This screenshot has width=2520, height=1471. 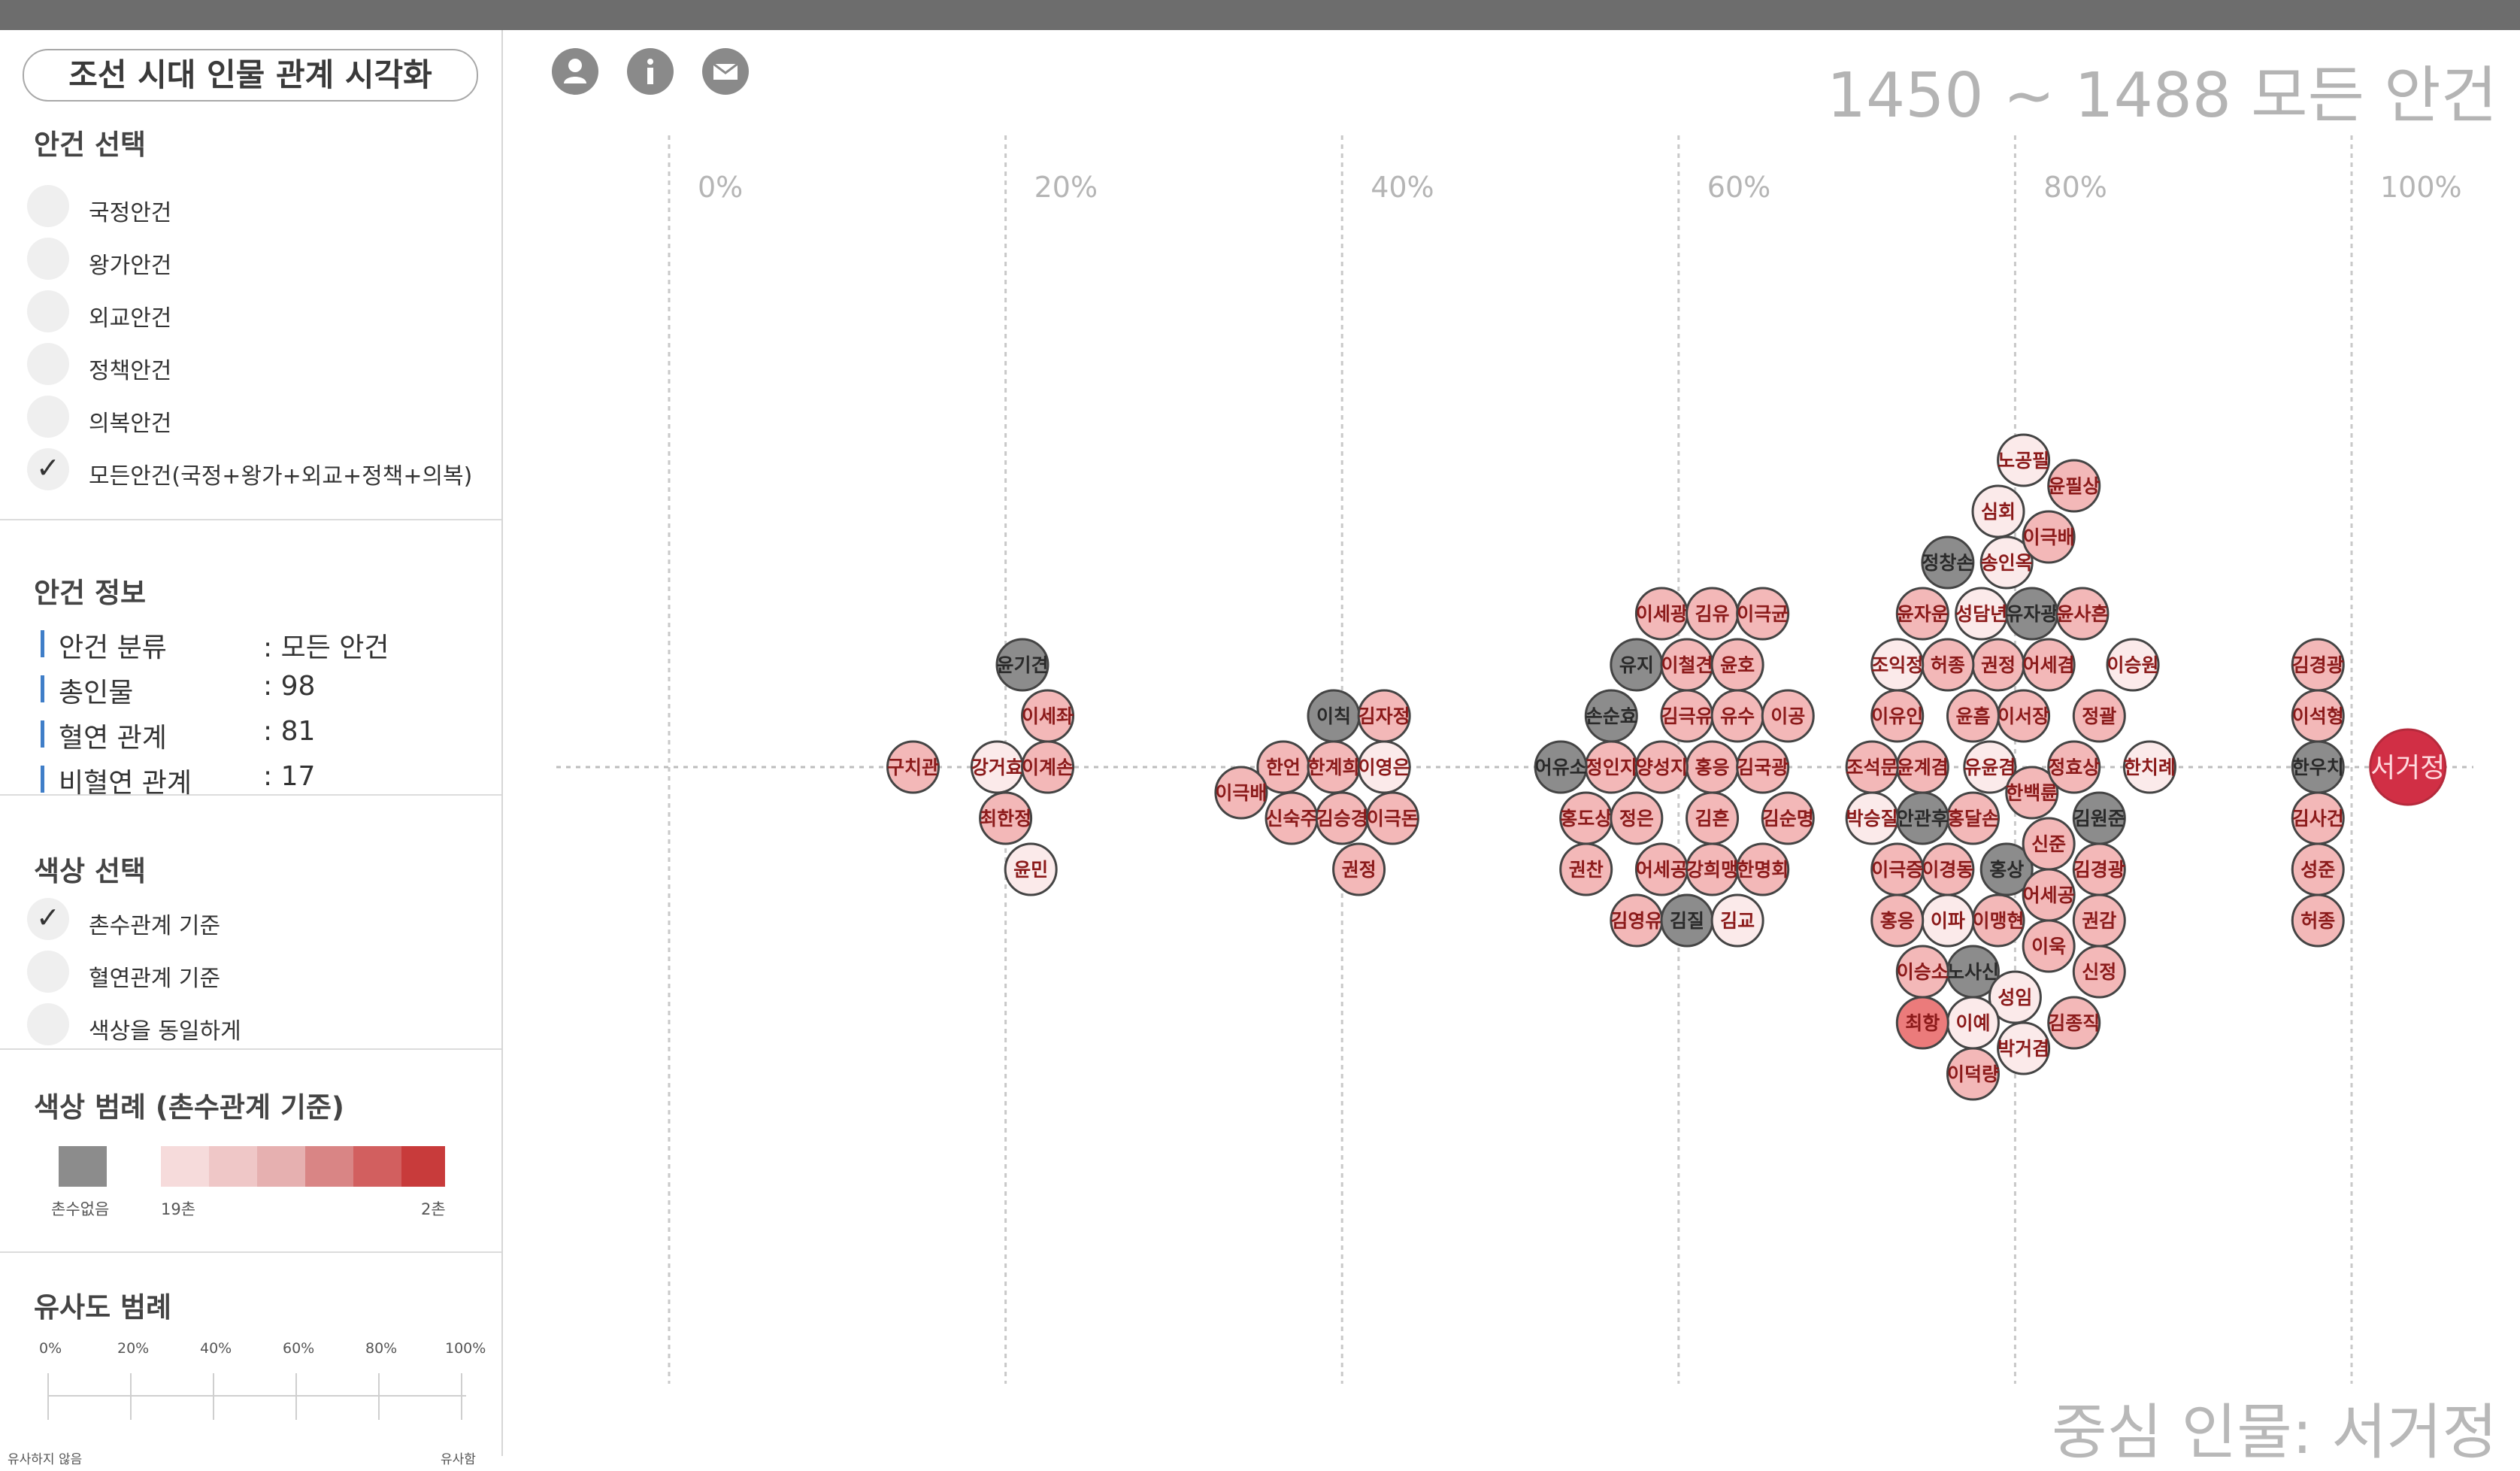 What do you see at coordinates (1661, 614) in the screenshot?
I see `person-node: 이세광` at bounding box center [1661, 614].